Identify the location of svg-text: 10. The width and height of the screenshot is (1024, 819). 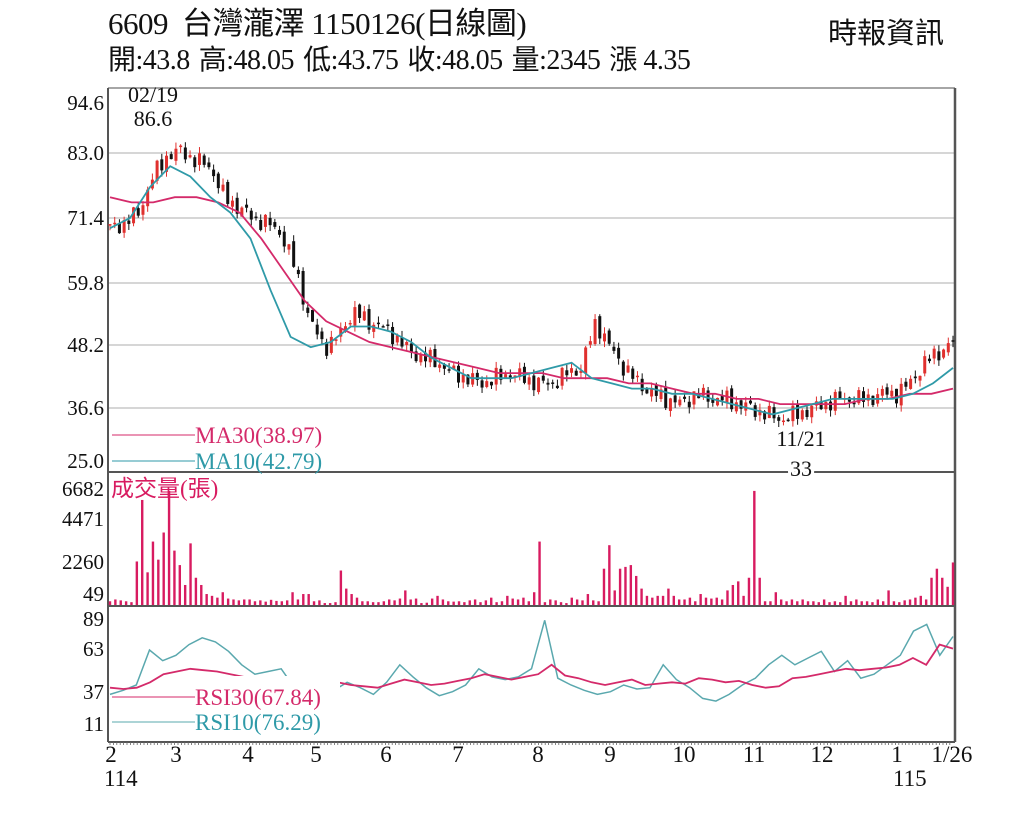
(684, 754).